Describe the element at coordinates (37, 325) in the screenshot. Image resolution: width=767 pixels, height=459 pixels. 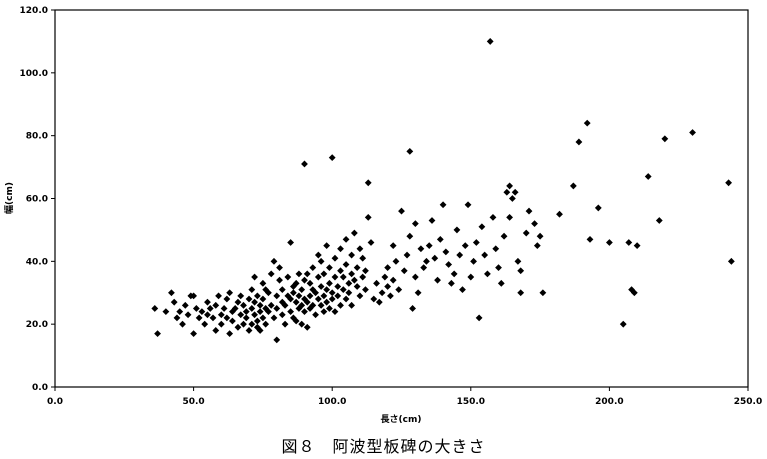
I see `y-tick-label: 20.0` at that location.